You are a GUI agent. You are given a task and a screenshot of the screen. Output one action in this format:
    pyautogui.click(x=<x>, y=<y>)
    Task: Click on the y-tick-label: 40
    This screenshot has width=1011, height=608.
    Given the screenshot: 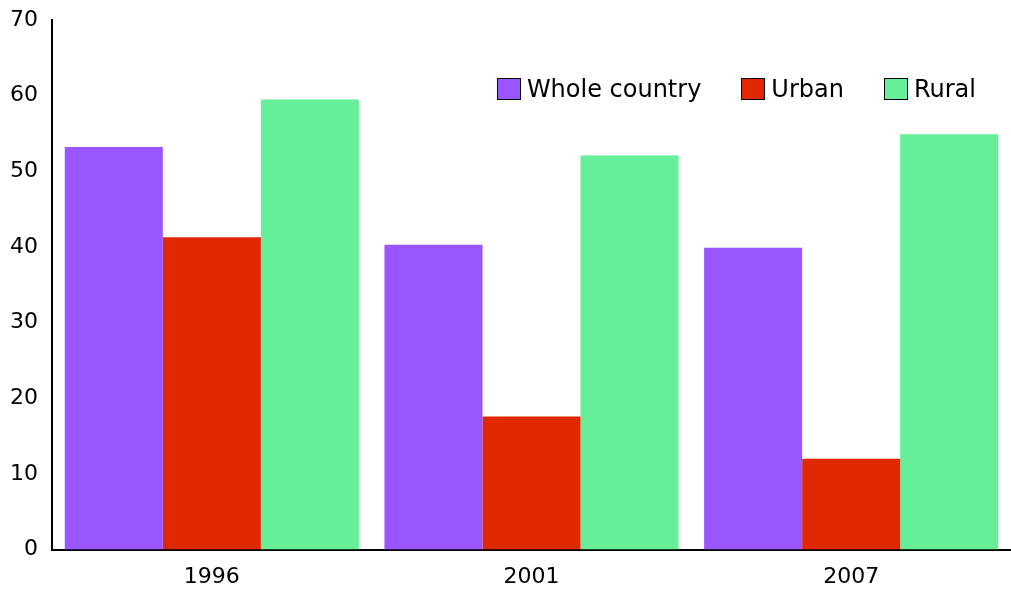 What is the action you would take?
    pyautogui.click(x=23, y=245)
    